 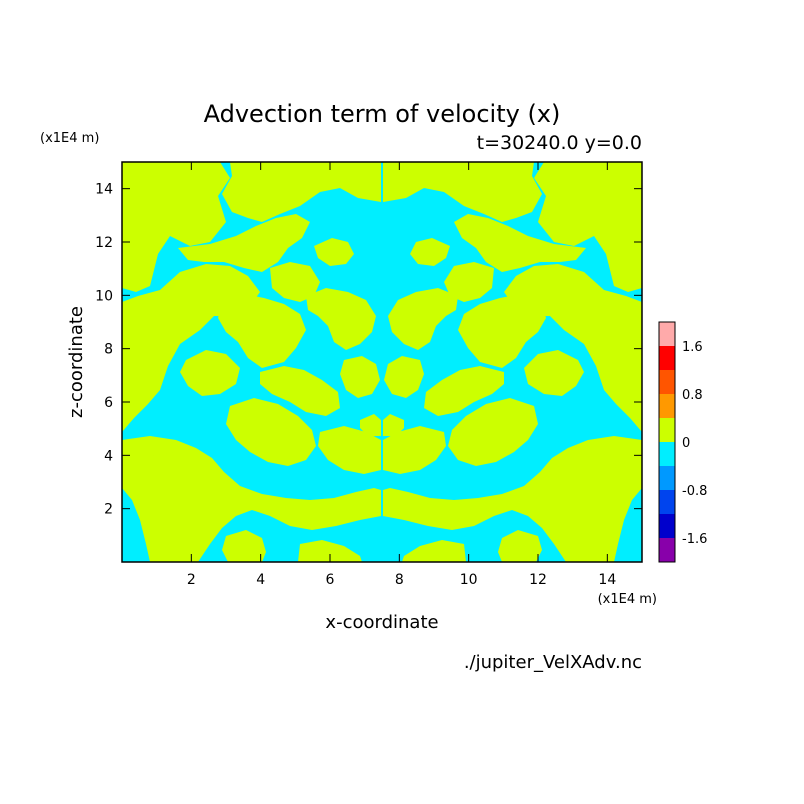 I want to click on x-unit-label: (x1E4 m), so click(x=627, y=599).